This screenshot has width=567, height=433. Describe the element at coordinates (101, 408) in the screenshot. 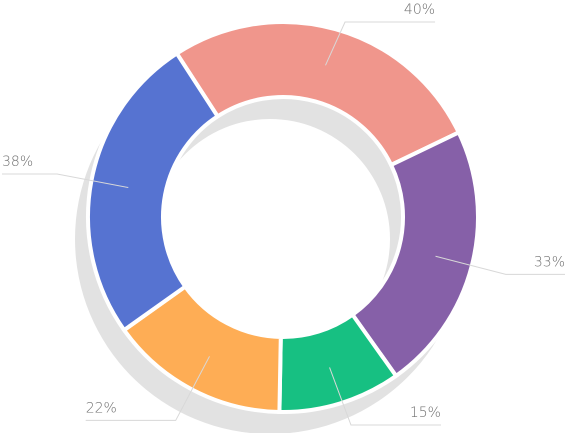

I see `value-label: 22%` at that location.